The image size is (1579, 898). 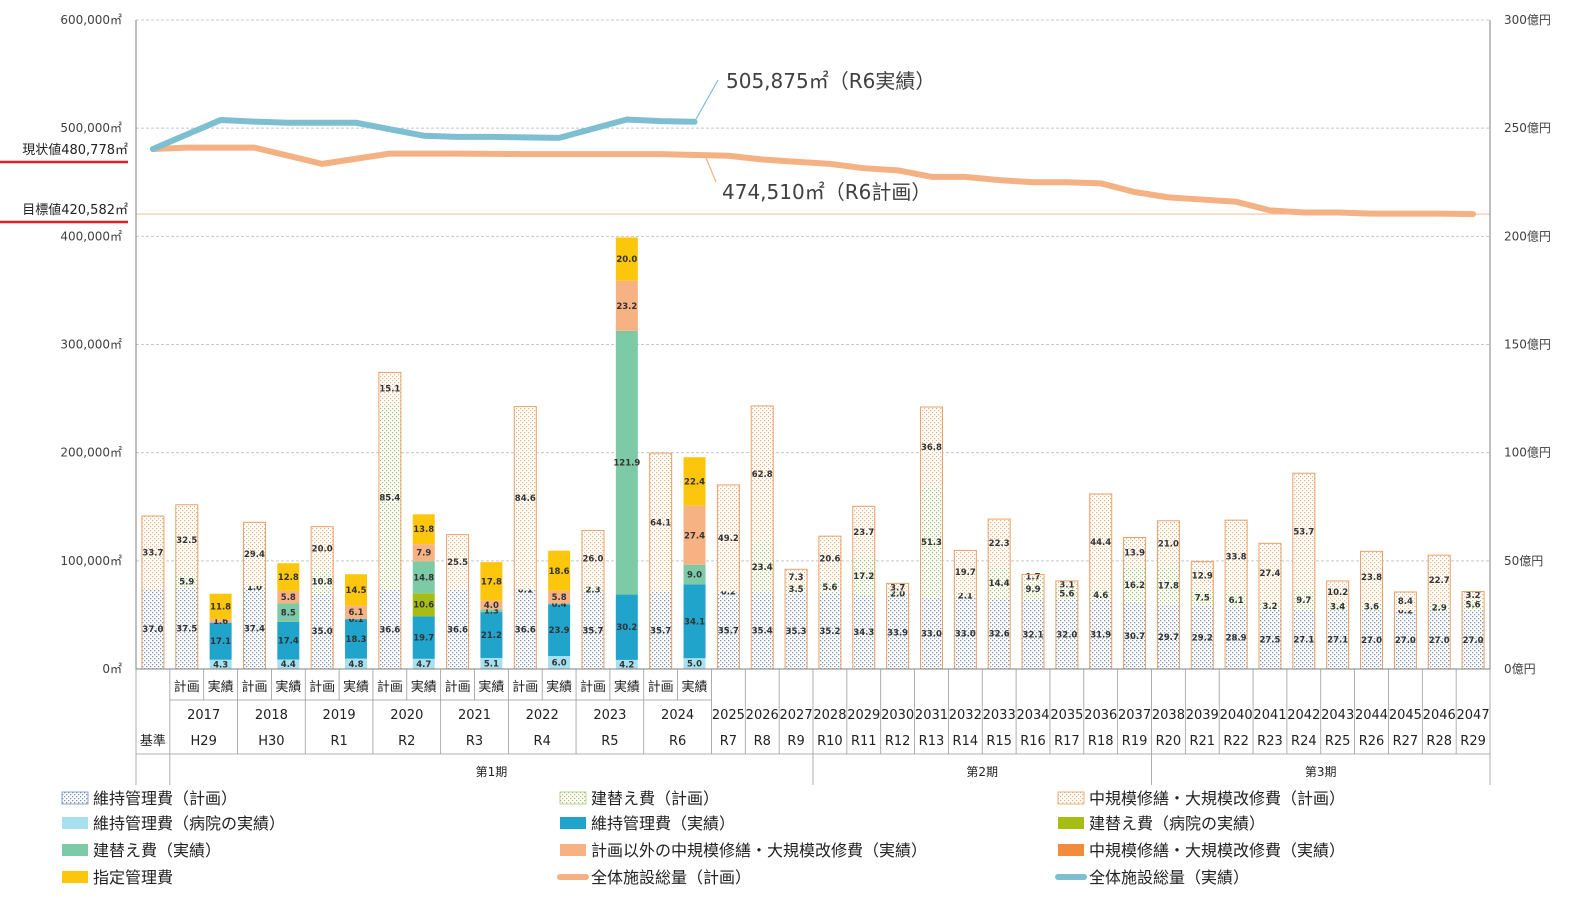 What do you see at coordinates (1066, 715) in the screenshot?
I see `x-year-label: 2035` at bounding box center [1066, 715].